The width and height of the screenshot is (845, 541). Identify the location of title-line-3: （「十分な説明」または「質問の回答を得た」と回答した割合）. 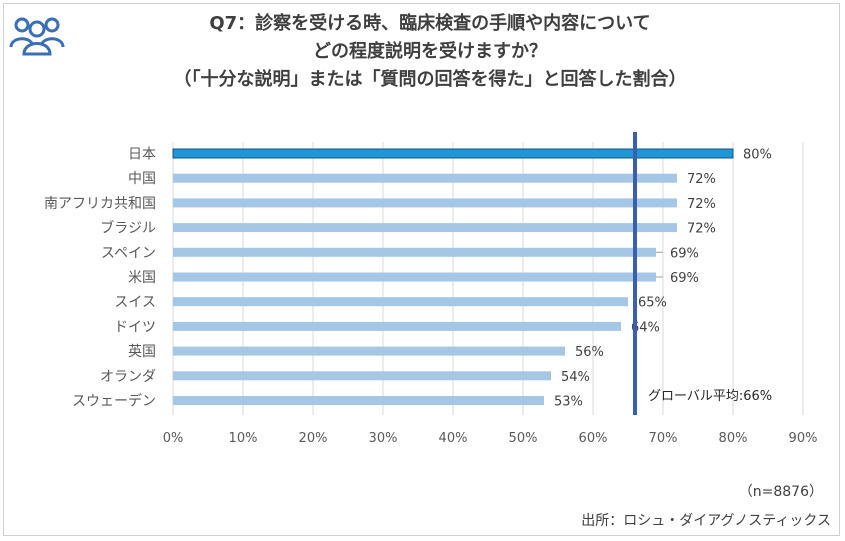
(430, 79).